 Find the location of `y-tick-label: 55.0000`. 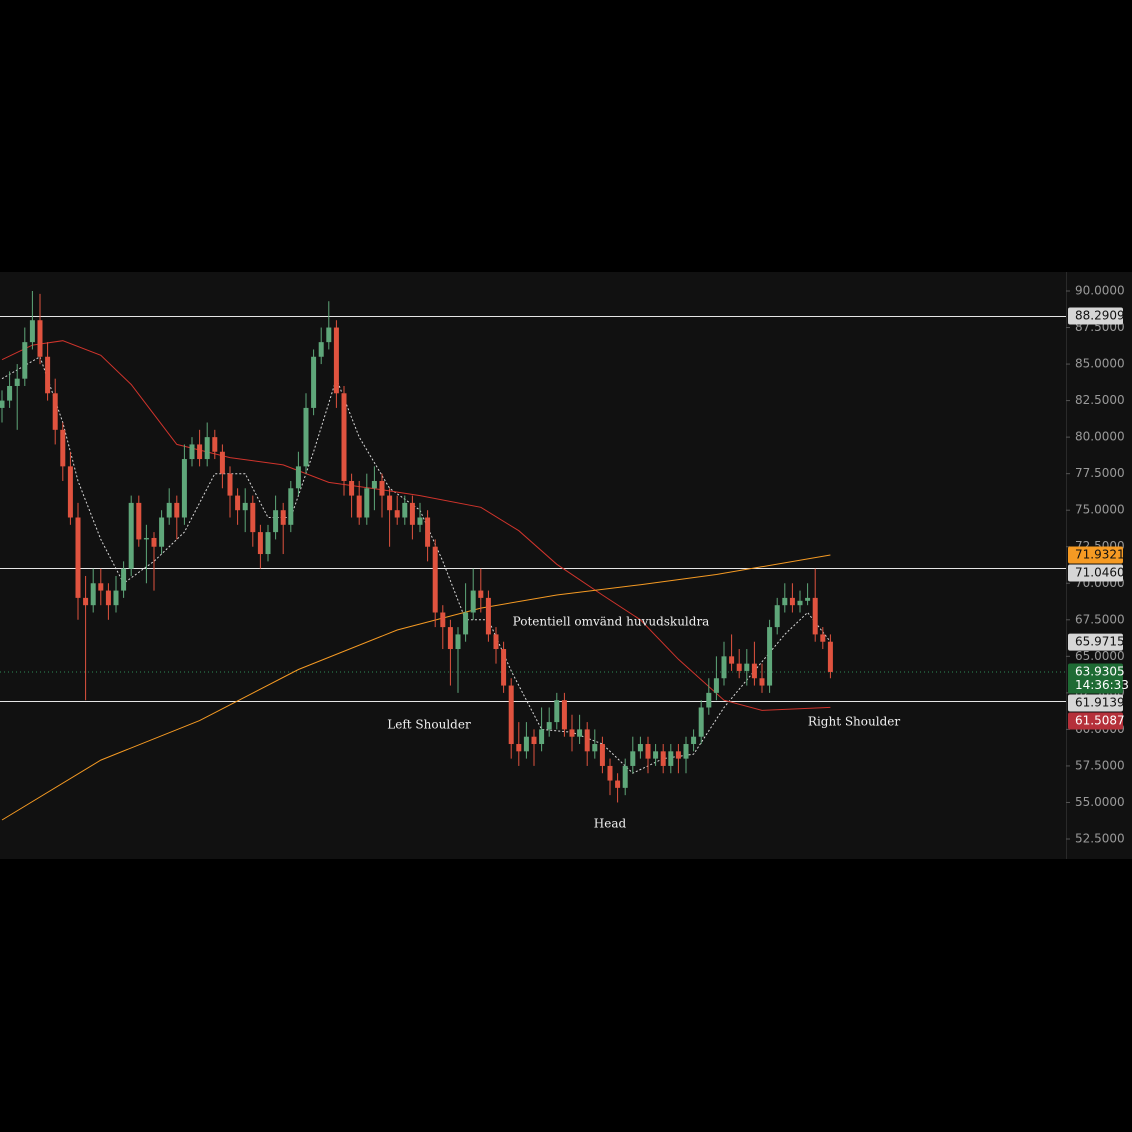

y-tick-label: 55.0000 is located at coordinates (1100, 802).